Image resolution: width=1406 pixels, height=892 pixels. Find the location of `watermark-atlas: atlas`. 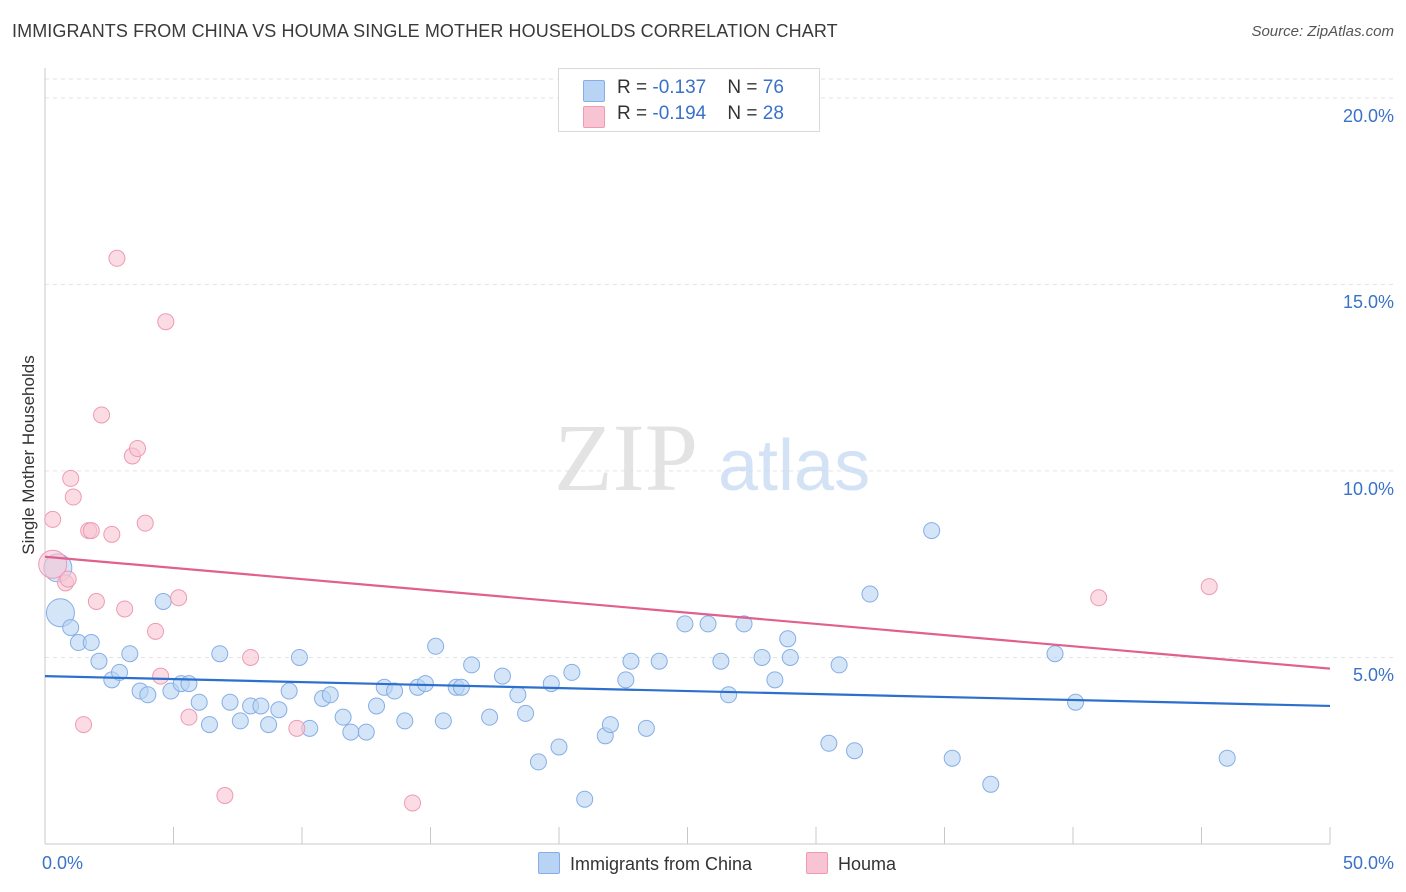

watermark-atlas: atlas is located at coordinates (794, 466).